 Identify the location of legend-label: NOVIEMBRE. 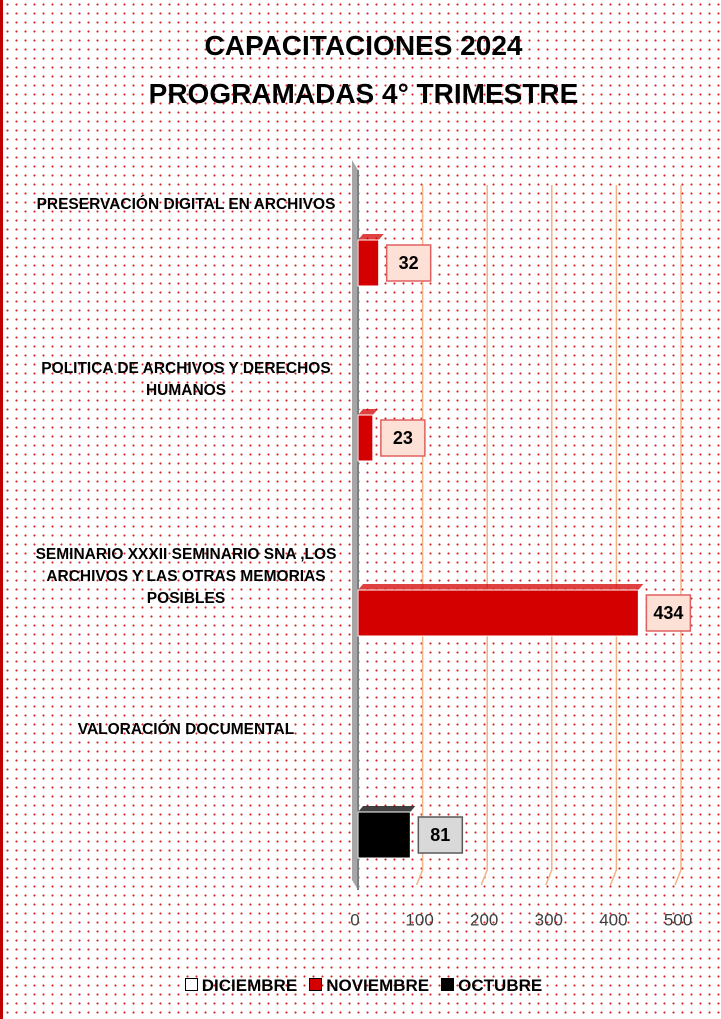
(378, 985).